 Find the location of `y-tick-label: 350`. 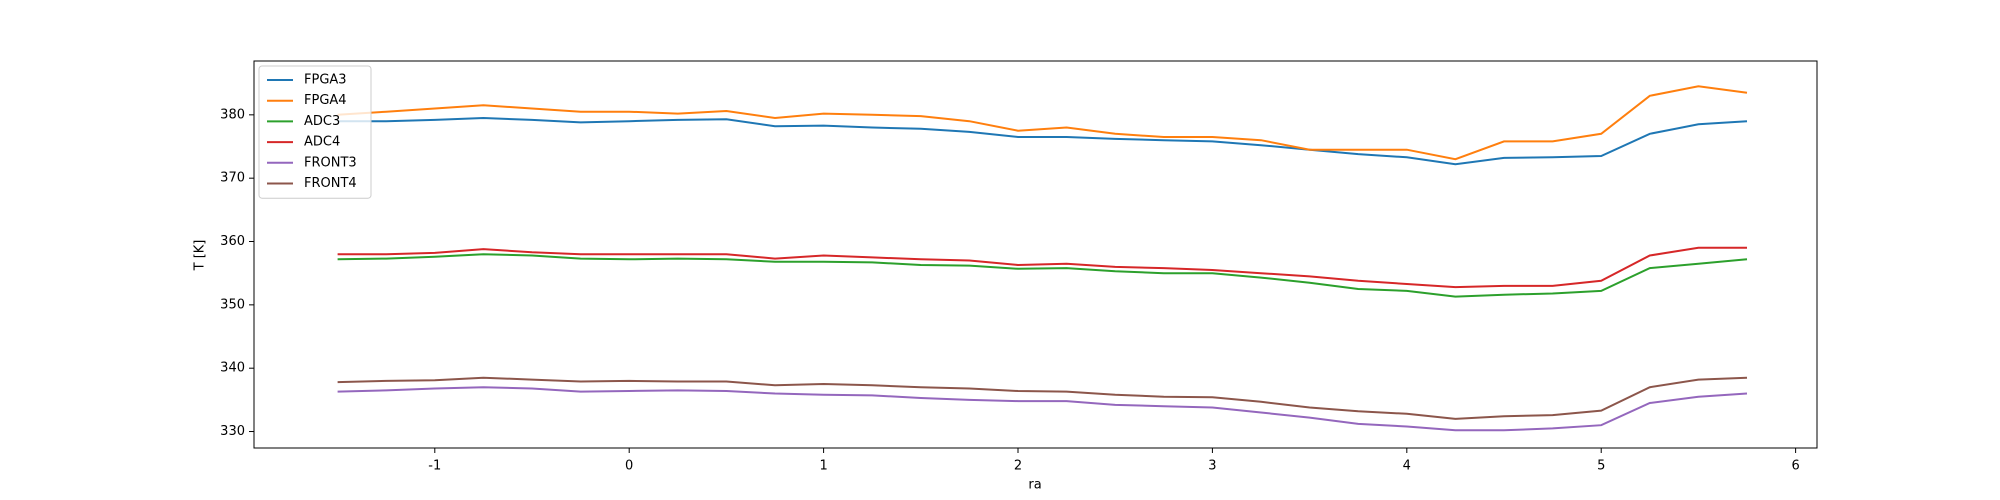

y-tick-label: 350 is located at coordinates (232, 304).